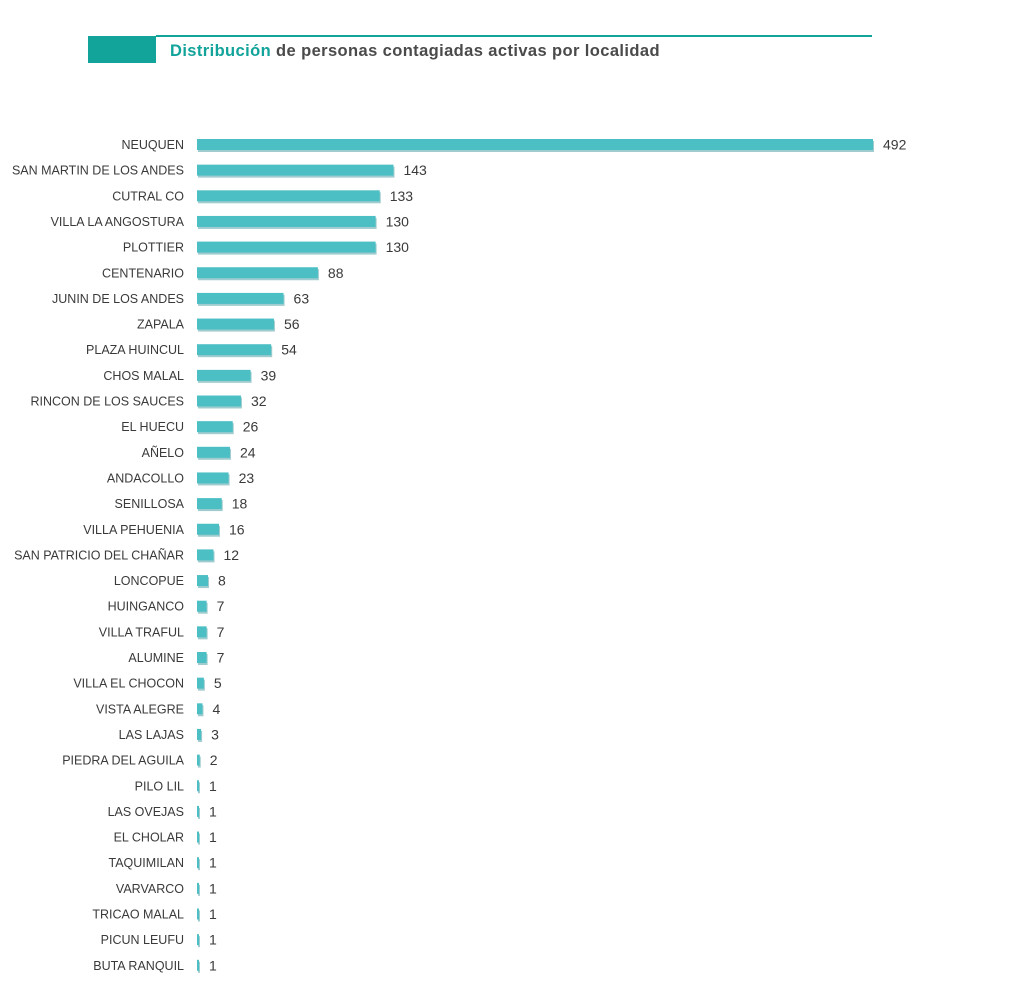 The height and width of the screenshot is (1001, 1024). What do you see at coordinates (162, 632) in the screenshot?
I see `bar-row: VILLA TRAFUL 7` at bounding box center [162, 632].